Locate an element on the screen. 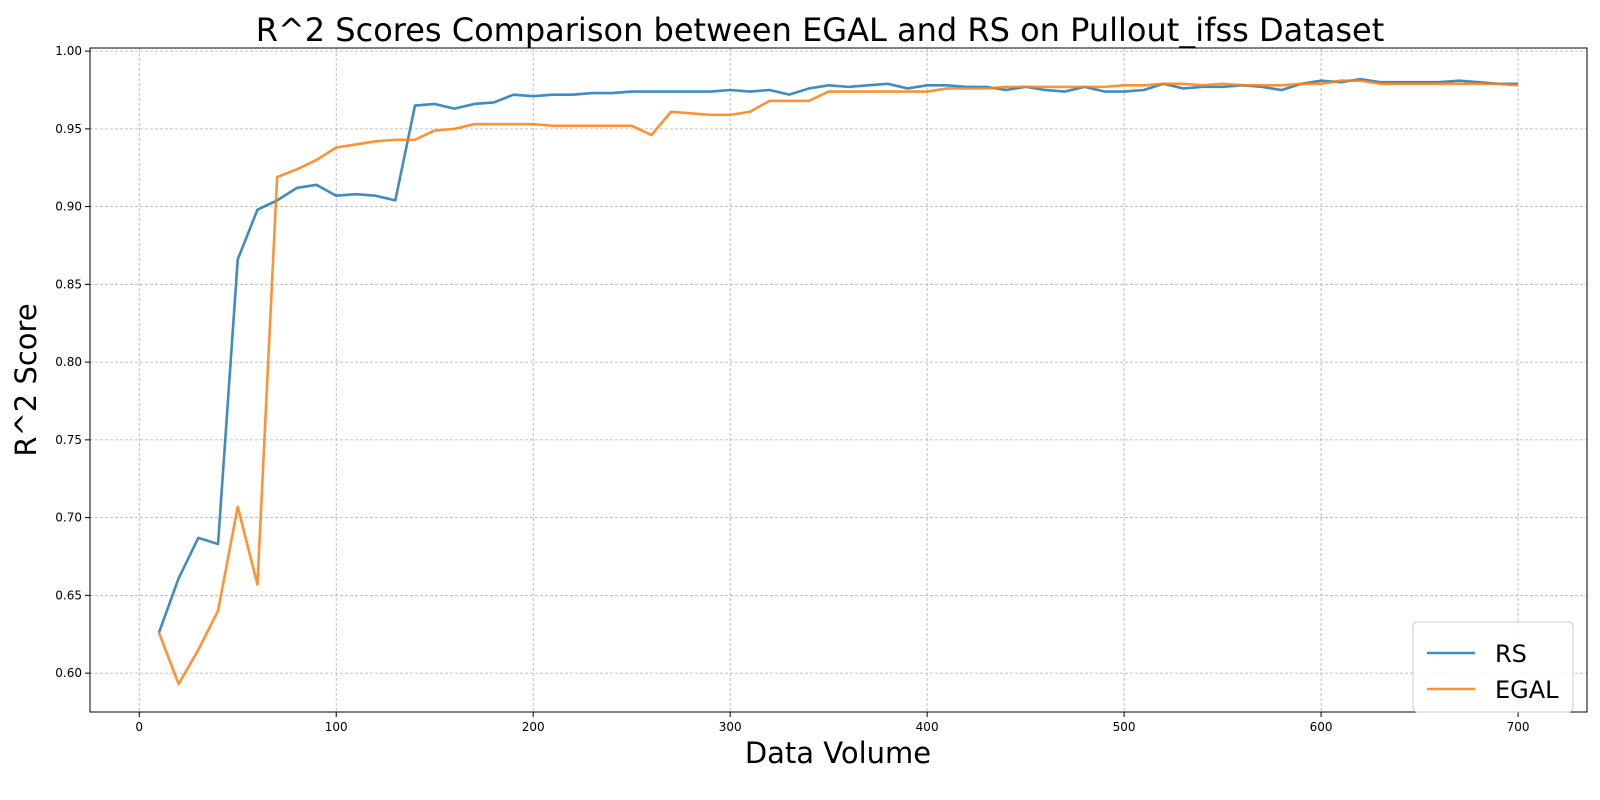 The height and width of the screenshot is (800, 1600). legend-rs-label: RS is located at coordinates (1511, 654).